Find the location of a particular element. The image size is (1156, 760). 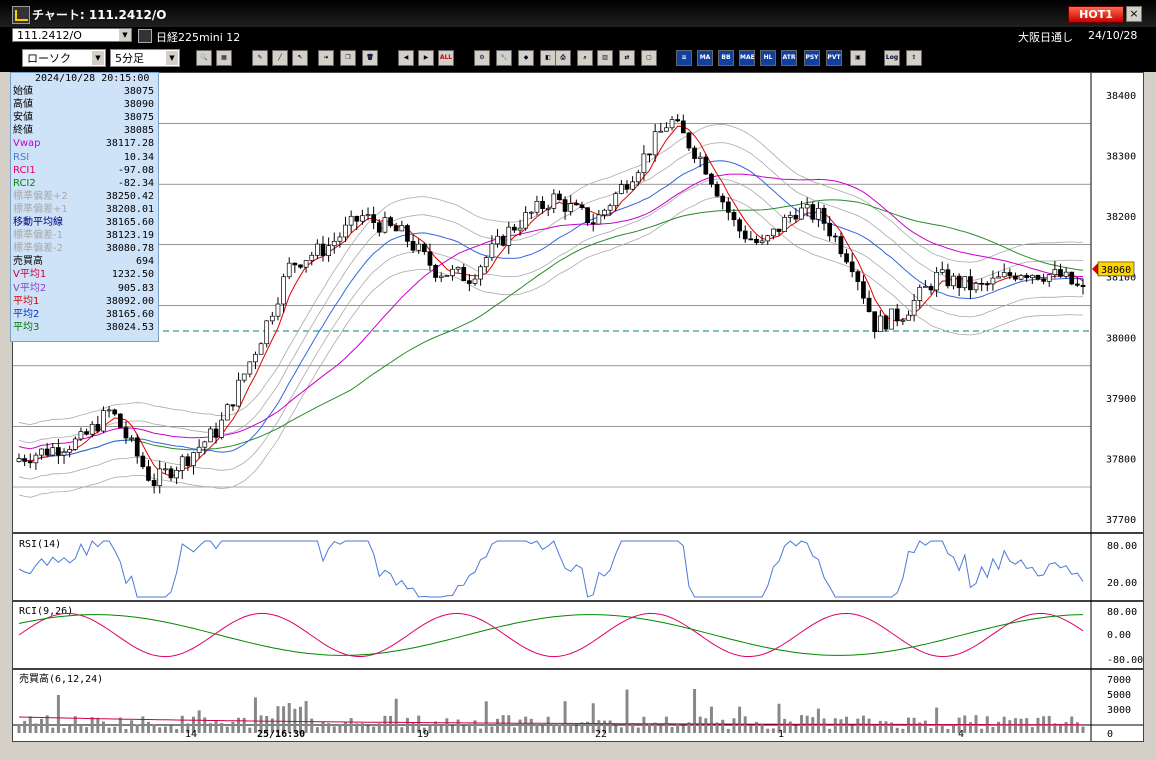

chart-type-select: ローソク ▼ is located at coordinates (64, 58).